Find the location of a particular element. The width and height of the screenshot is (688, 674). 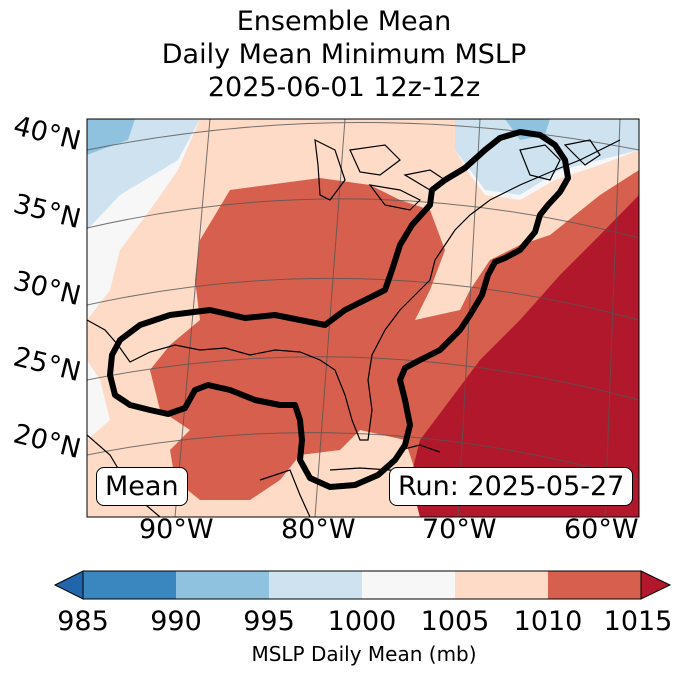

colorbar-tick-1000: 1000 is located at coordinates (362, 621).